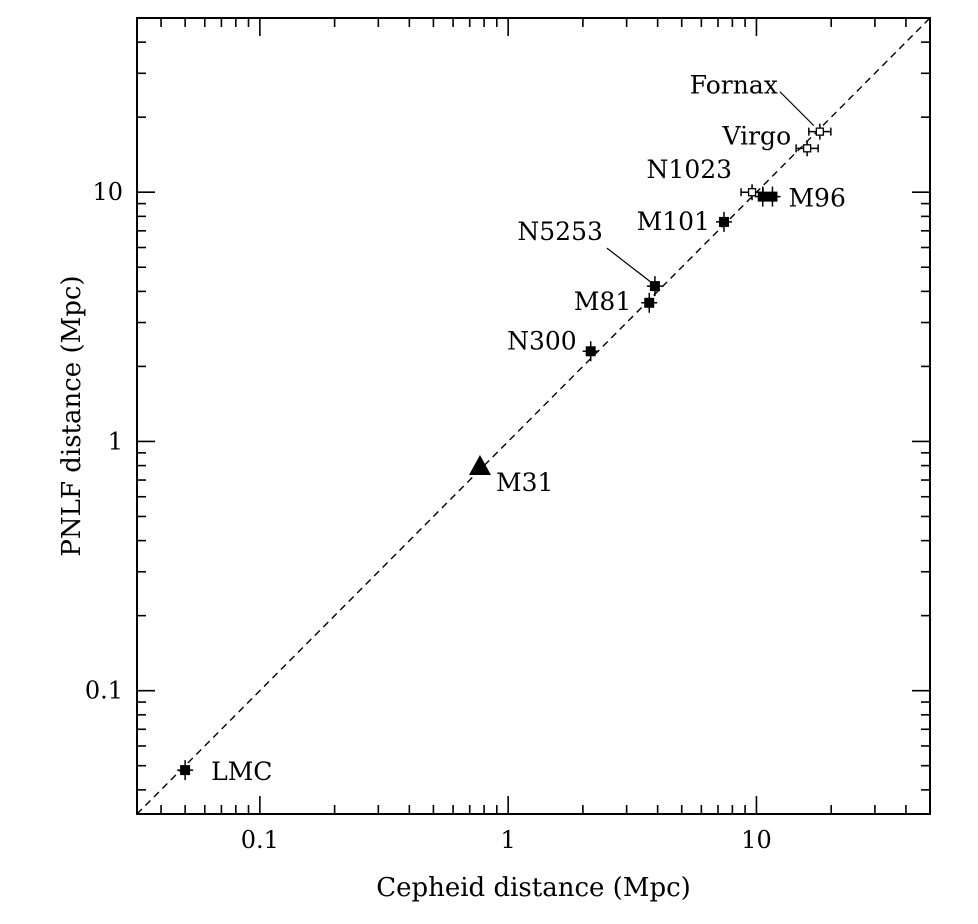 The image size is (978, 924). What do you see at coordinates (649, 302) in the screenshot?
I see `data-point-m81` at bounding box center [649, 302].